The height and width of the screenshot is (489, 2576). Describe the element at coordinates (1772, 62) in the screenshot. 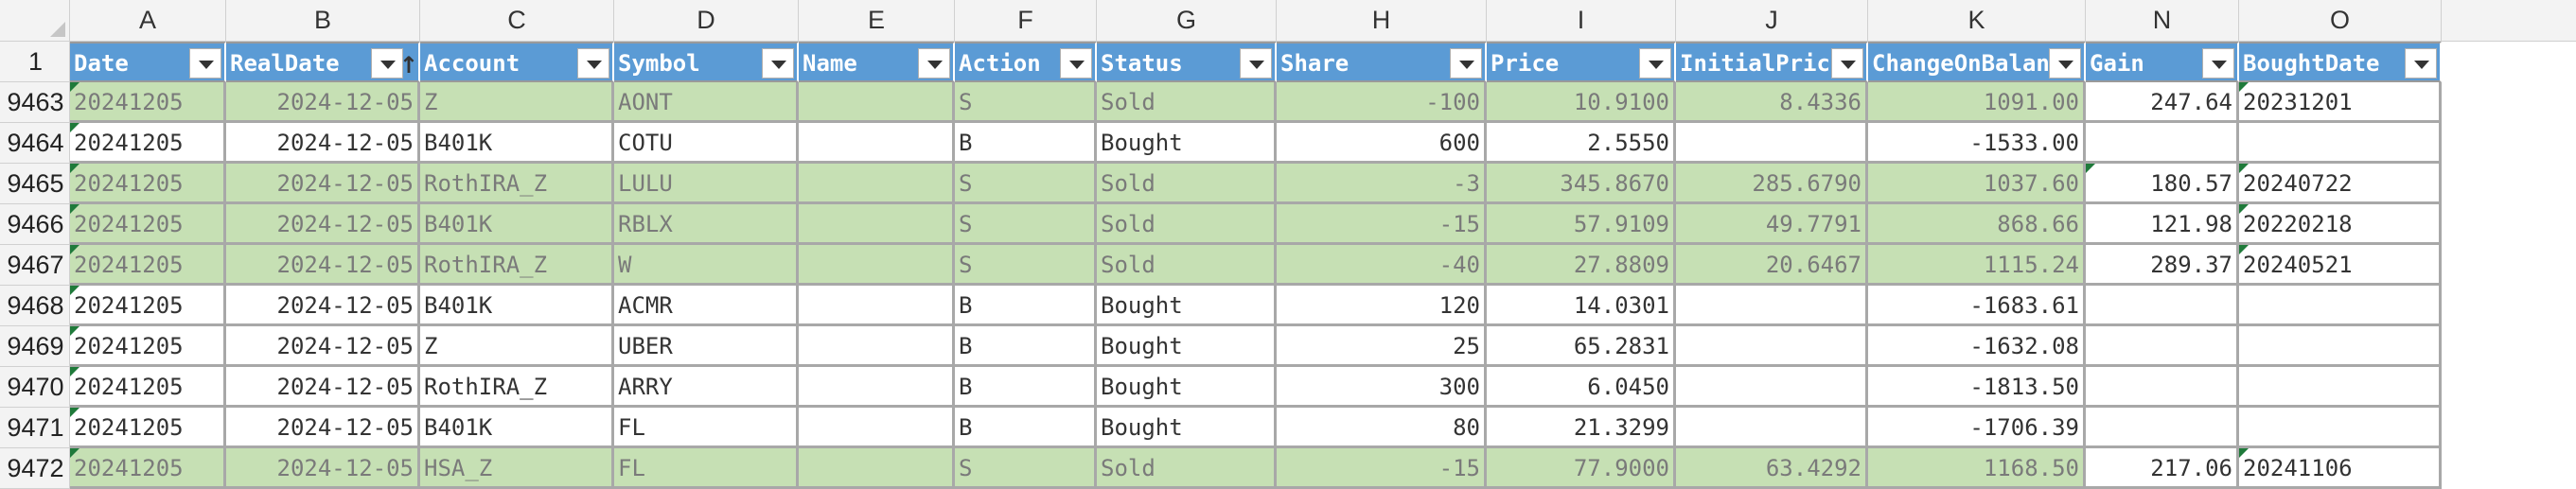

I see `header-cell-initialprice: InitialPrice` at that location.